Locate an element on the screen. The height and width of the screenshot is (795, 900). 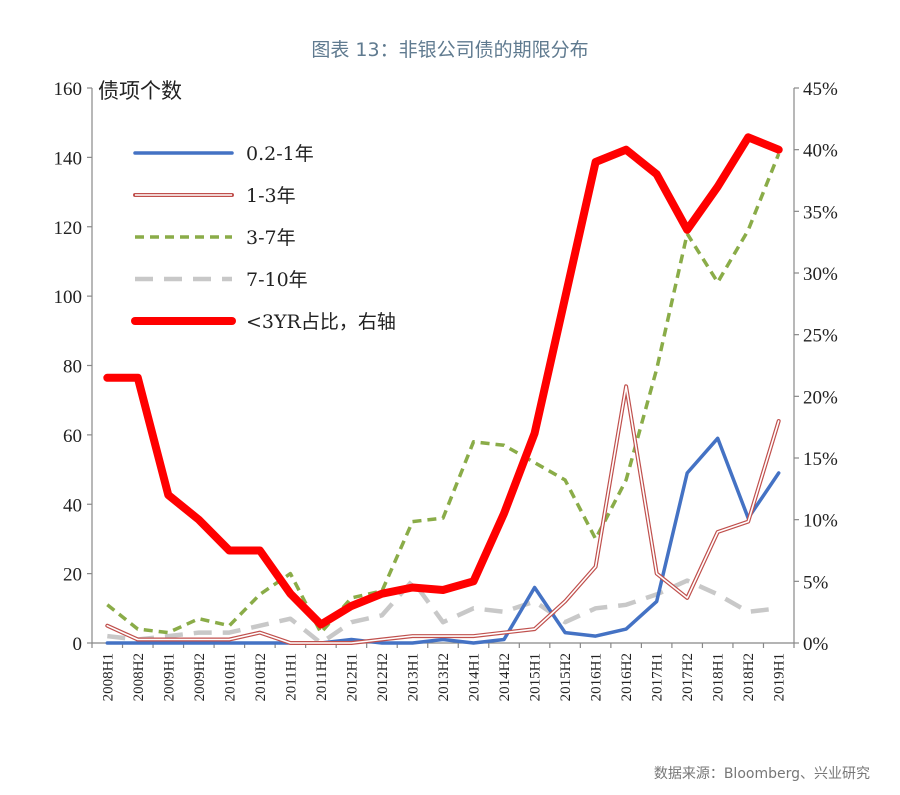
legend-label: 1-3年 is located at coordinates (271, 196).